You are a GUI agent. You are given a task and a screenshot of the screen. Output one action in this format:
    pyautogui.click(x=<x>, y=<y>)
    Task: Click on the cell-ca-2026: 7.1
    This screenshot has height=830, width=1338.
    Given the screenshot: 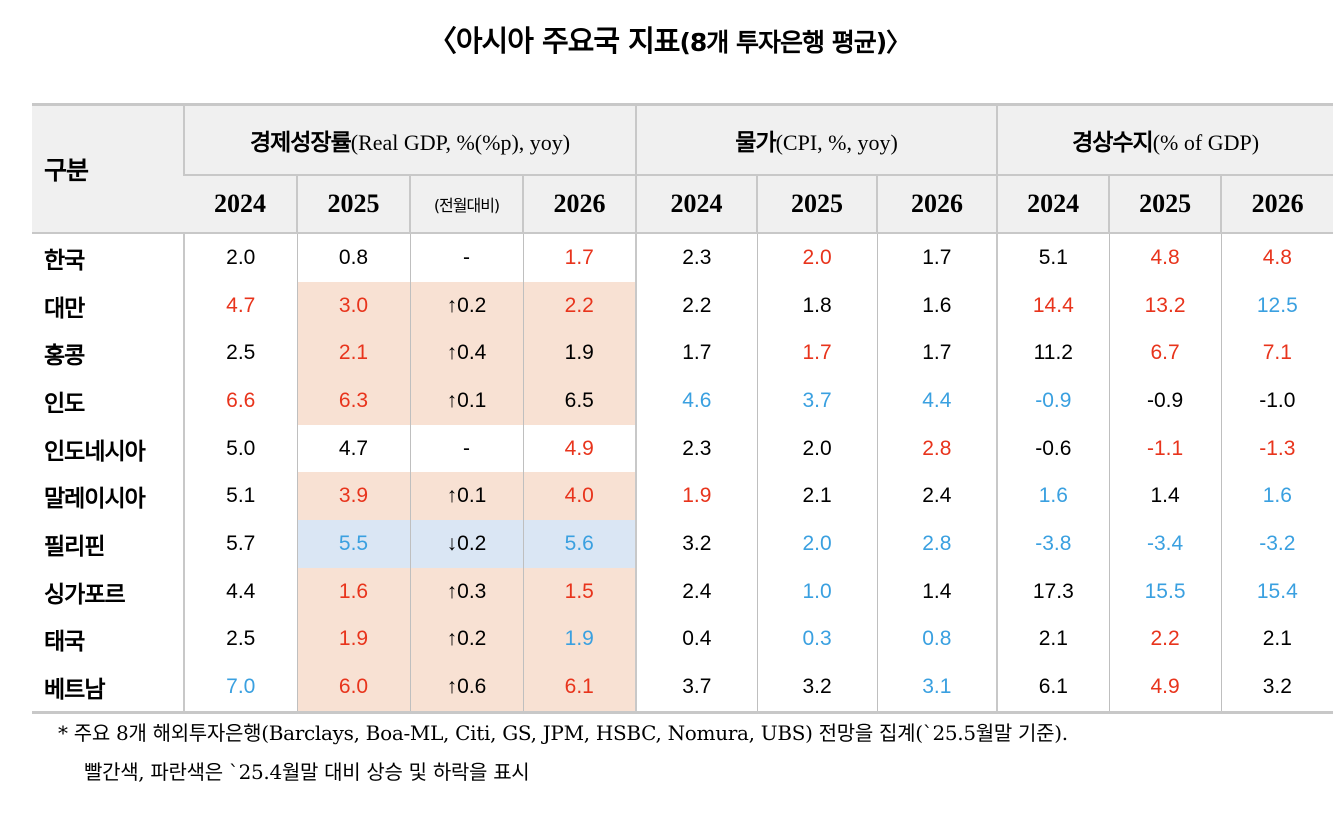 What is the action you would take?
    pyautogui.click(x=1277, y=353)
    